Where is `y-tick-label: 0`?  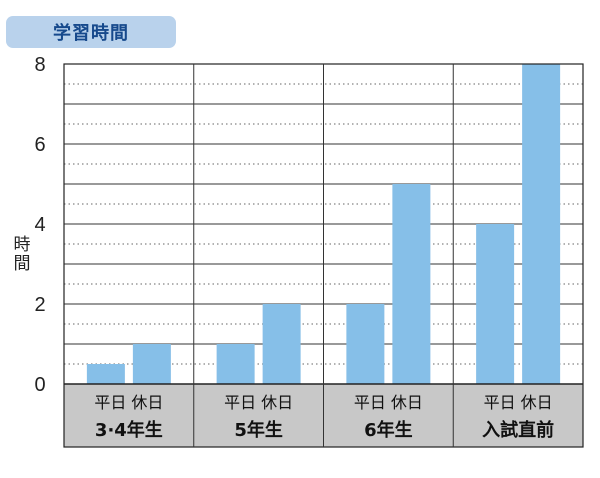 y-tick-label: 0 is located at coordinates (39, 385).